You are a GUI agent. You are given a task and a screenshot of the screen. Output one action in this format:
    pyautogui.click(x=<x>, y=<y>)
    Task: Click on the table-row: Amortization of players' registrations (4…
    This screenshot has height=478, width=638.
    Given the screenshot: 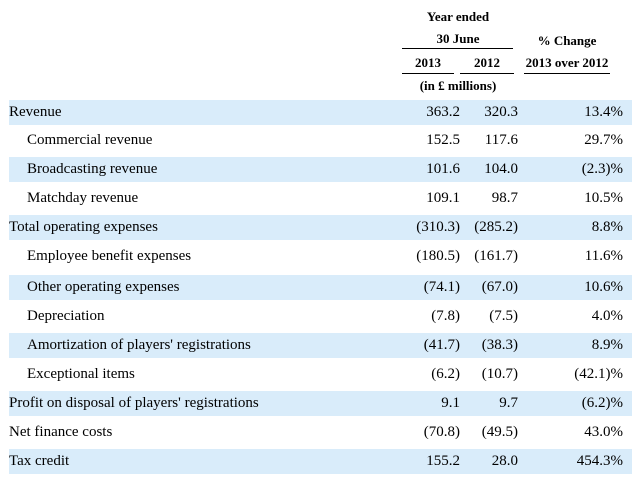 What is the action you would take?
    pyautogui.click(x=320, y=345)
    